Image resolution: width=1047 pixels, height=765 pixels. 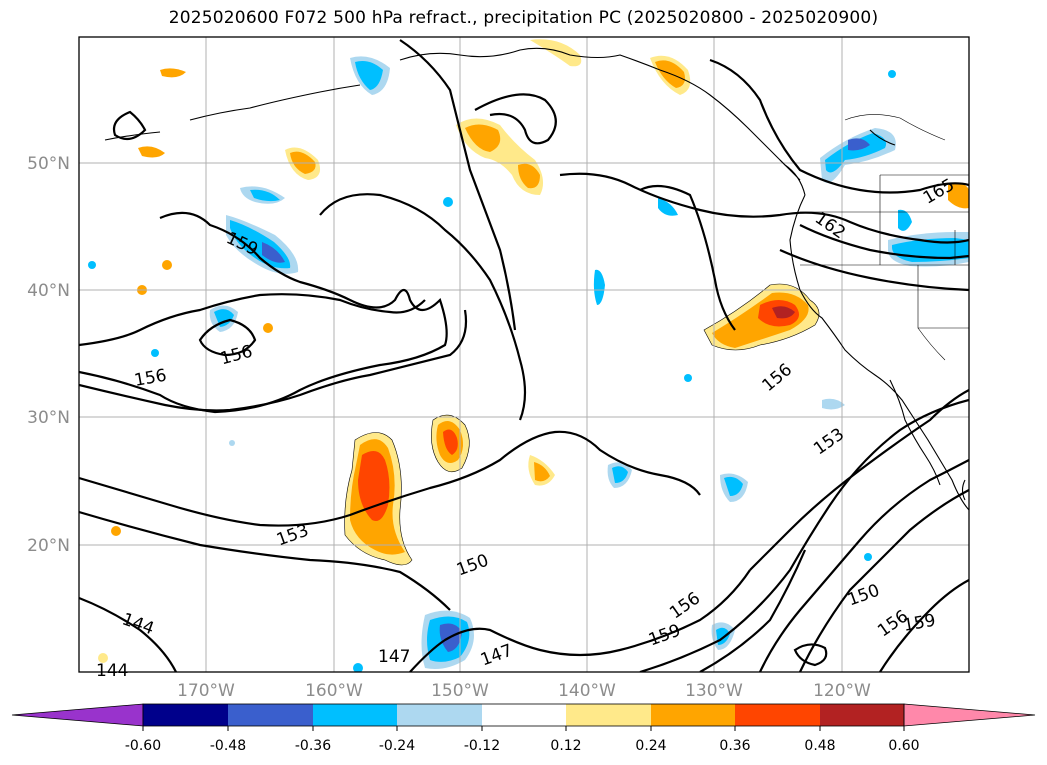 What do you see at coordinates (587, 691) in the screenshot?
I see `lon-label: 140°W` at bounding box center [587, 691].